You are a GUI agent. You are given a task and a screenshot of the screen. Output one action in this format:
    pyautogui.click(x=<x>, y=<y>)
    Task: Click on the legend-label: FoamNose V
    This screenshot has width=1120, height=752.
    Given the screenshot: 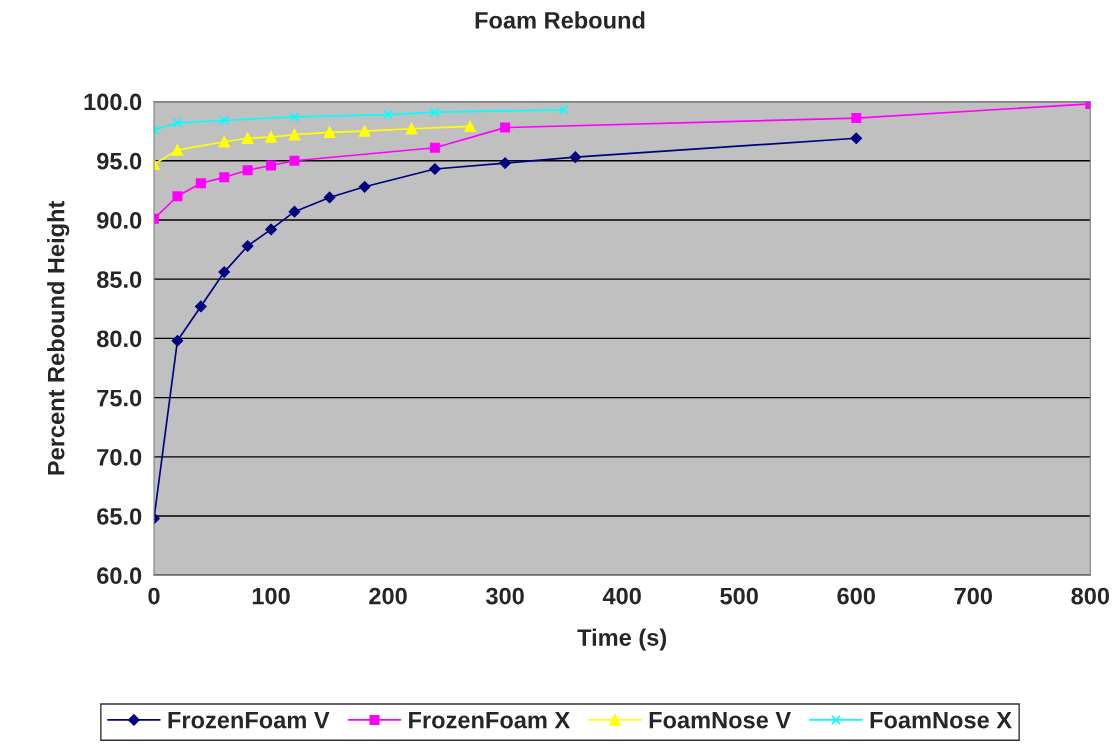 What is the action you would take?
    pyautogui.click(x=720, y=720)
    